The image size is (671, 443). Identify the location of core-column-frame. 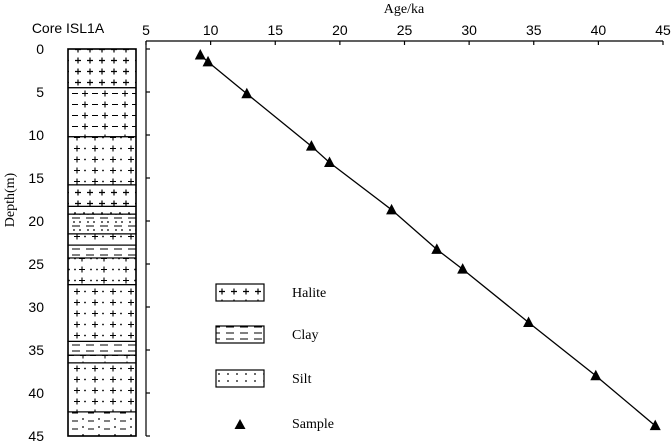
(102, 242).